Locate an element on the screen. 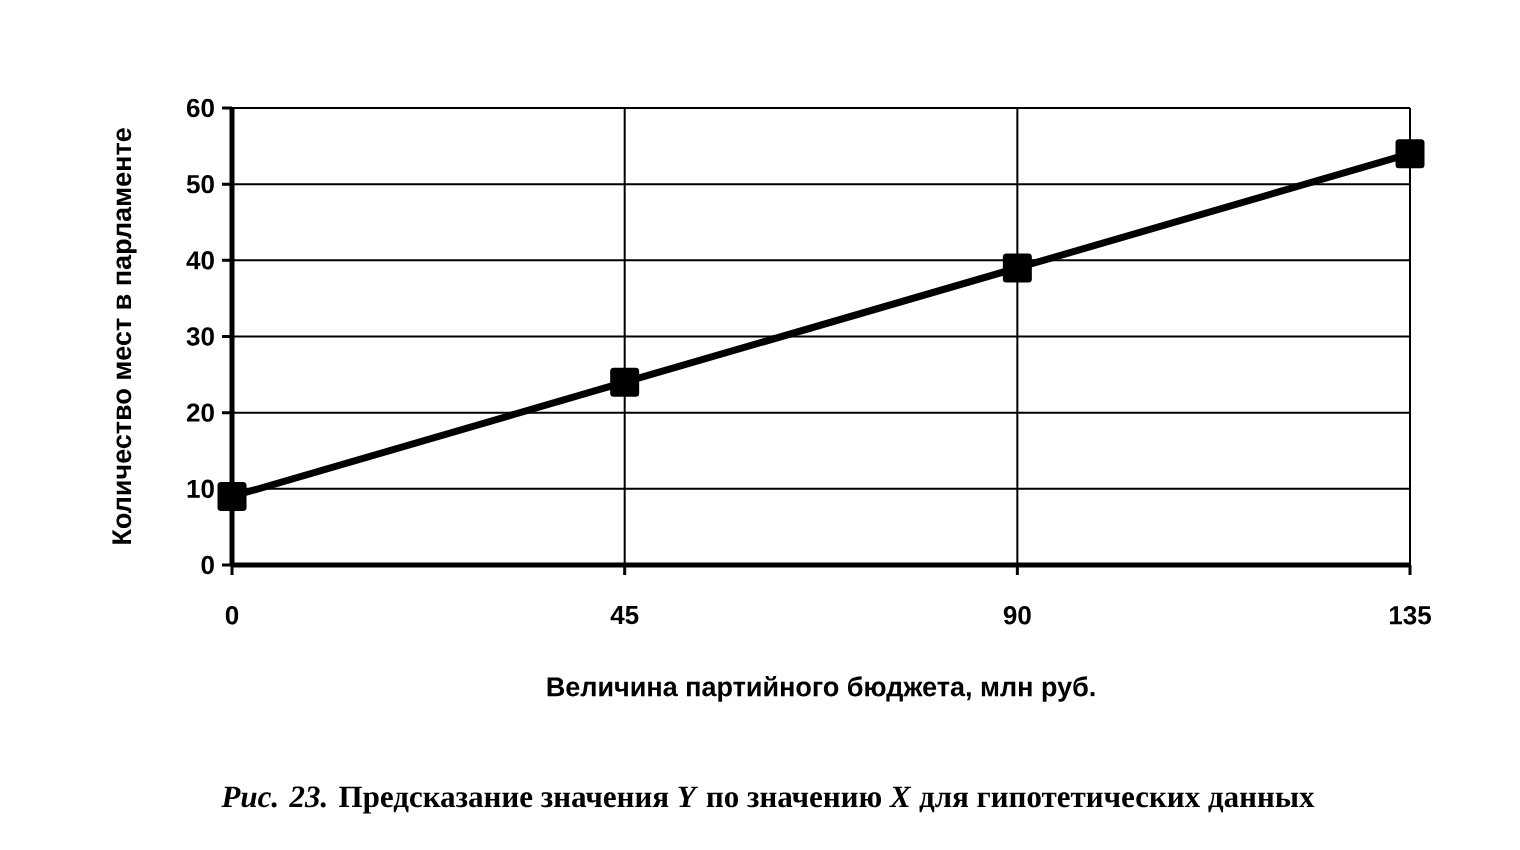 This screenshot has height=850, width=1520. y-tick-label: 60 is located at coordinates (200, 108).